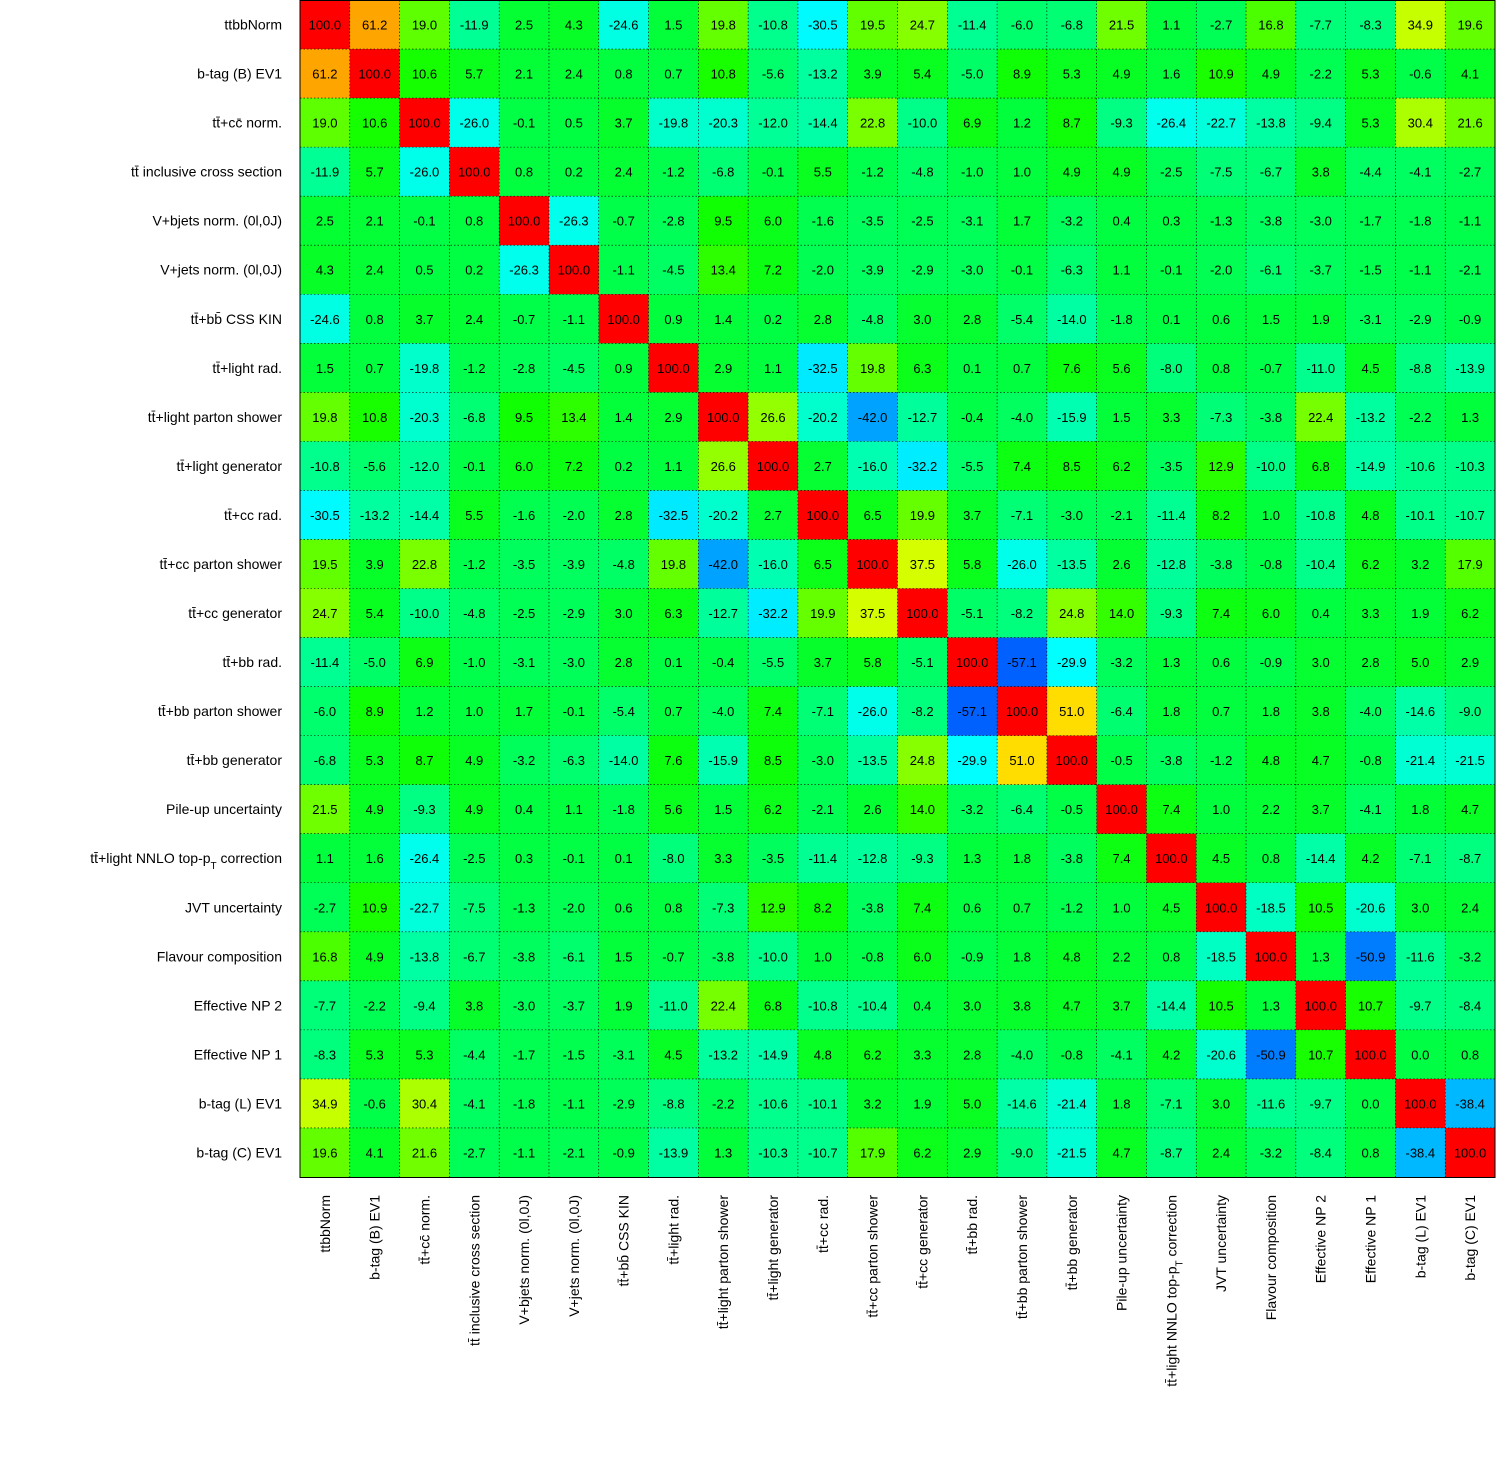  I want to click on x-tick-label: tt̄+bb̄ CSS KIN, so click(624, 1240).